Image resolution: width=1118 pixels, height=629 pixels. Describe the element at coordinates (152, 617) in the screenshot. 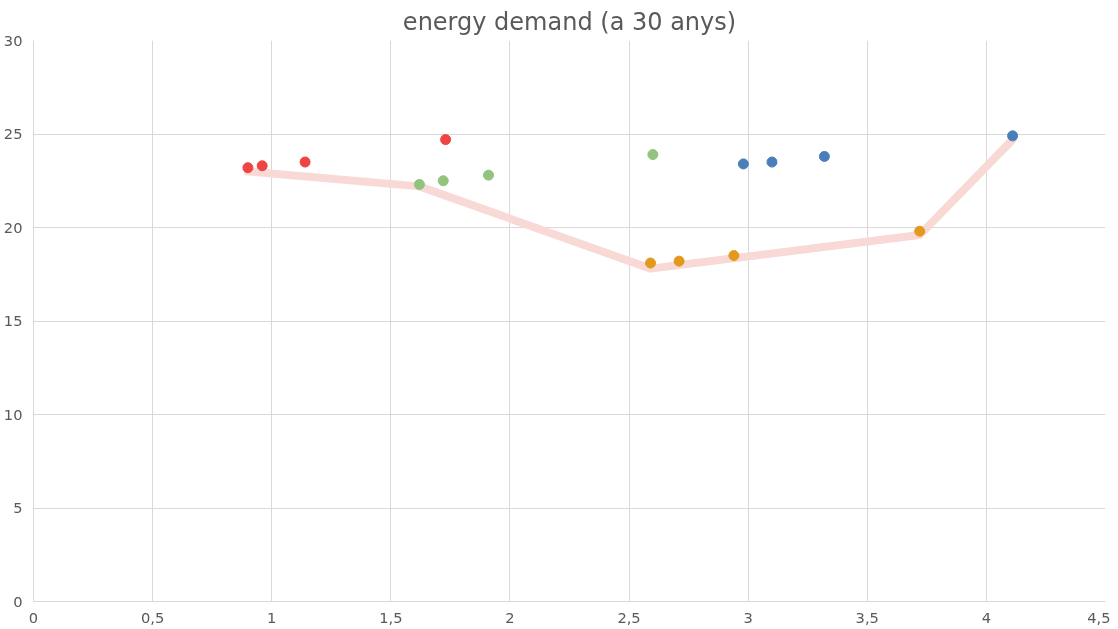

I see `x-tick-label: 0,5` at that location.